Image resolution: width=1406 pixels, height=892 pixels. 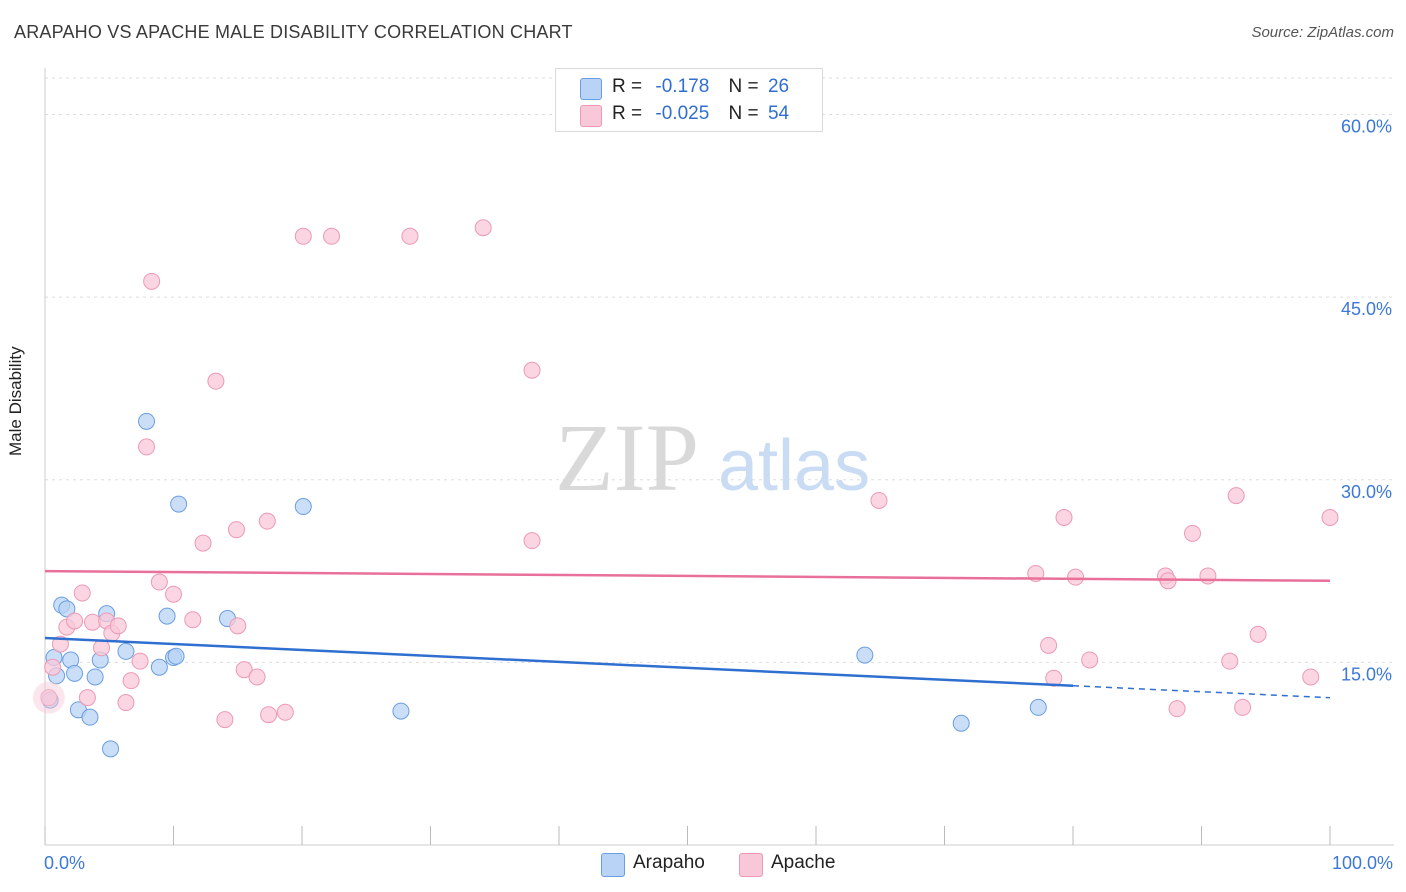 What do you see at coordinates (15, 401) in the screenshot?
I see `y-axis-label: Male Disability` at bounding box center [15, 401].